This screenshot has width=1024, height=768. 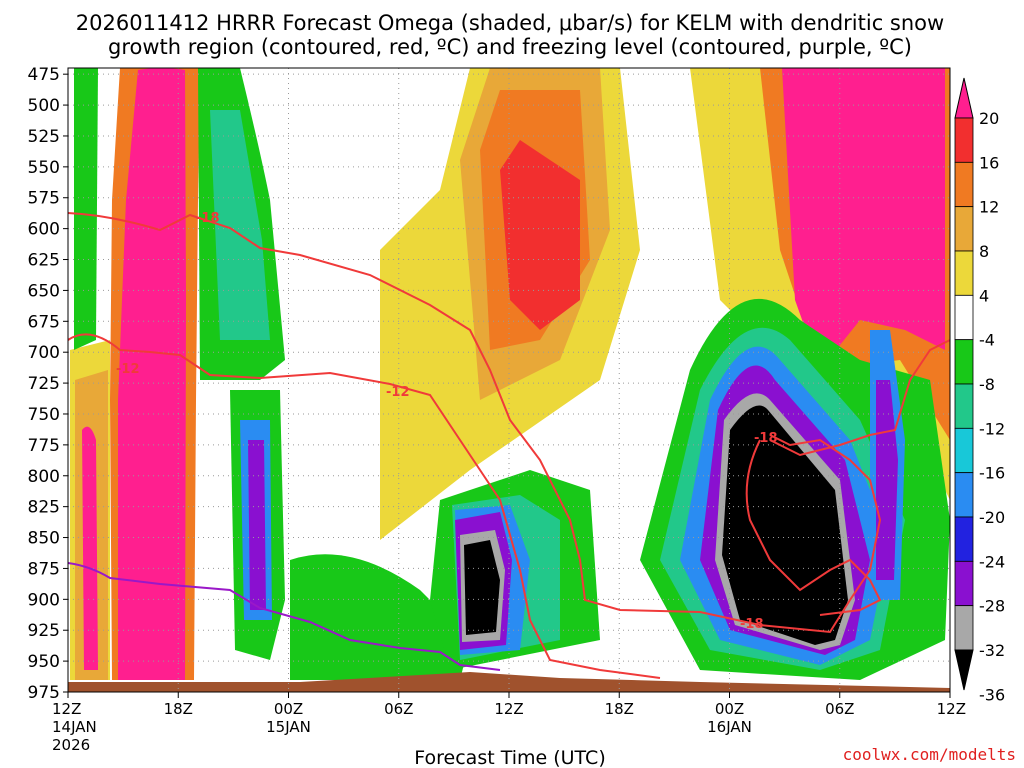 I want to click on colorbar: 20 16 12 8 4 -4 -8 -12 -16 -20 -24 -28 -32 -36, so click(x=979, y=390).